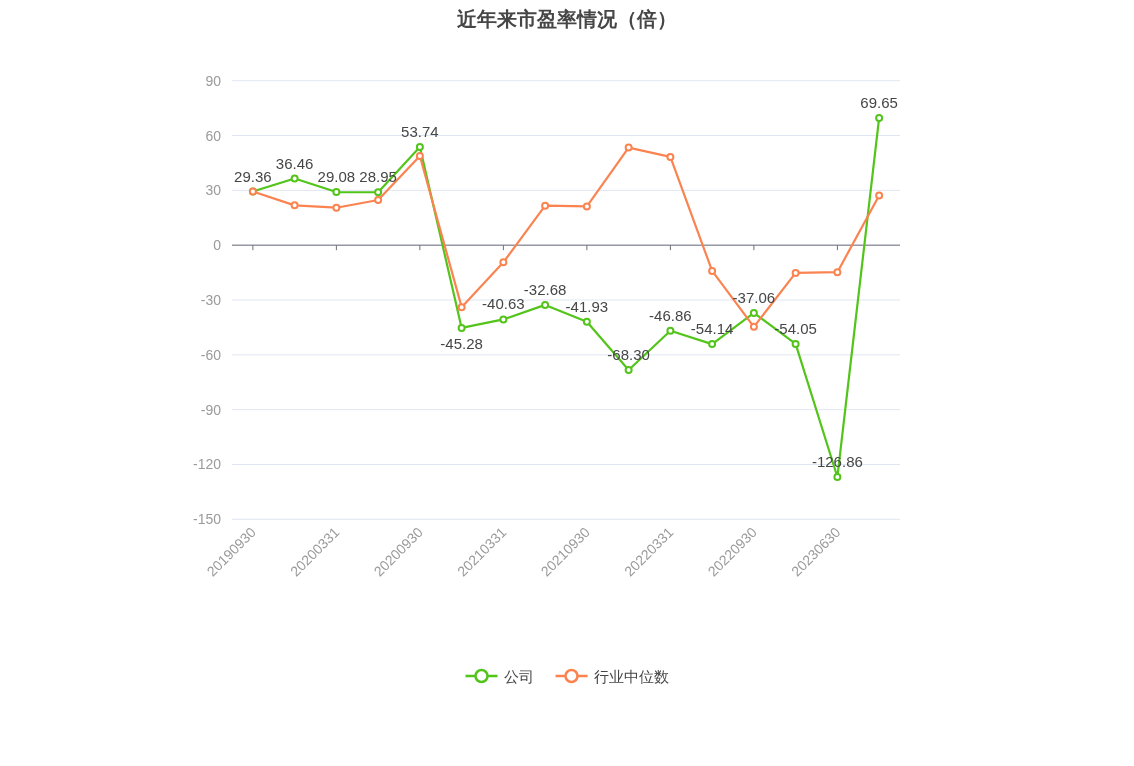  I want to click on data-label: -46.86, so click(670, 315).